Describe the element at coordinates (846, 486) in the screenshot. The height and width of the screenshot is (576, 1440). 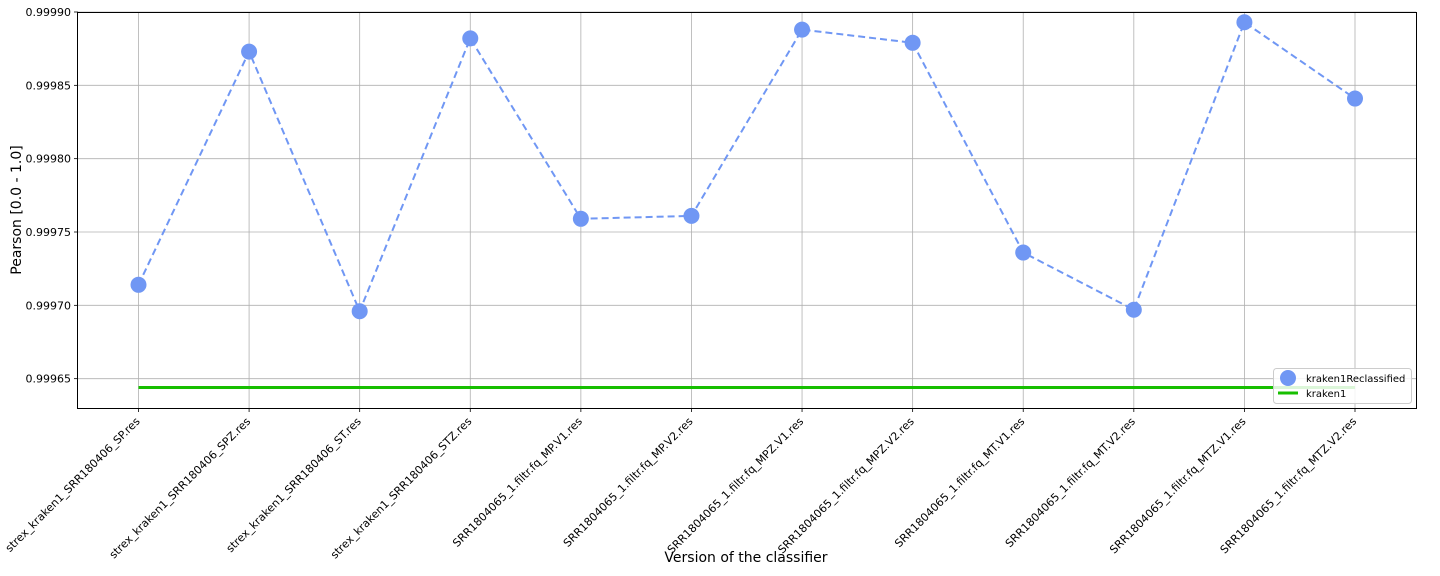
I see `x-tick-label: SRR1804065_1.filtr.fq_MPZ.V2.res` at that location.